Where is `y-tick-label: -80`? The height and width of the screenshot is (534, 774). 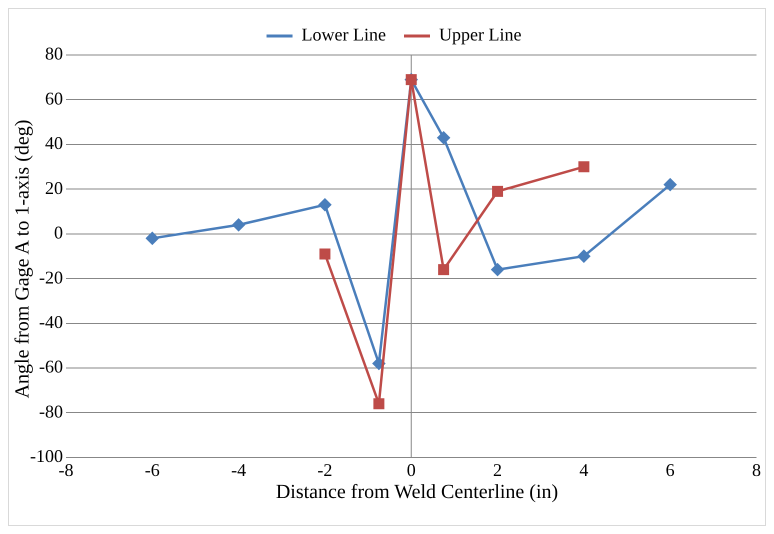
y-tick-label: -80 is located at coordinates (50, 411).